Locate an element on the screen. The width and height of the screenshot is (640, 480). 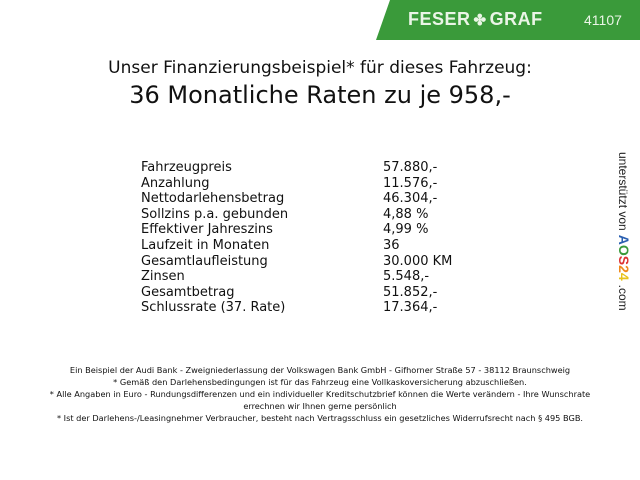
row-value: 5.548,- is located at coordinates (406, 277).